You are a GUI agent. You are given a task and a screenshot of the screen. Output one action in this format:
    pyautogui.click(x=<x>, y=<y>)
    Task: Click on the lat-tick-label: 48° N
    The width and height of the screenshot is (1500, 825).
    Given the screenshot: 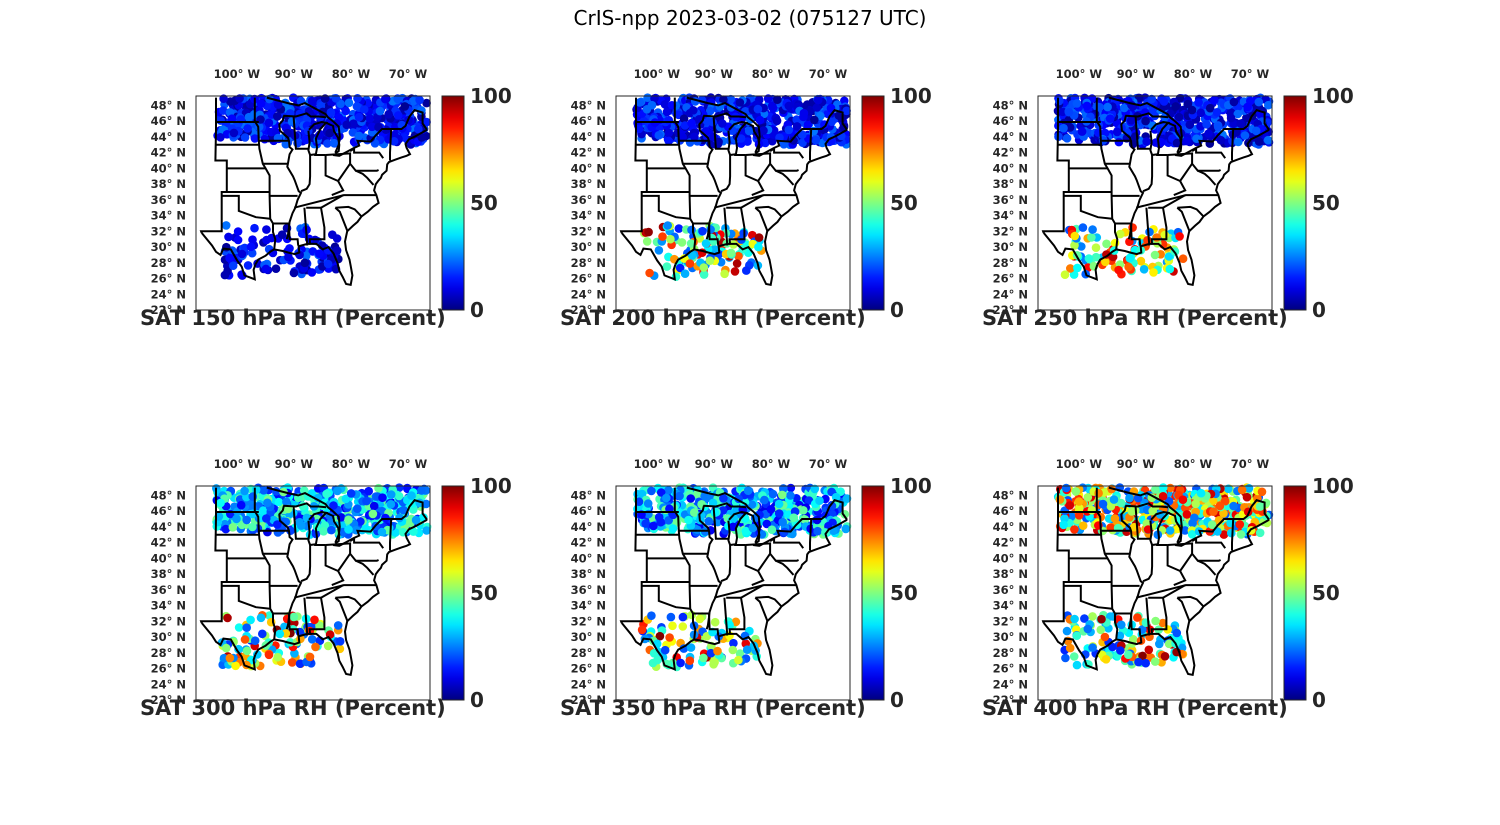 What is the action you would take?
    pyautogui.click(x=588, y=495)
    